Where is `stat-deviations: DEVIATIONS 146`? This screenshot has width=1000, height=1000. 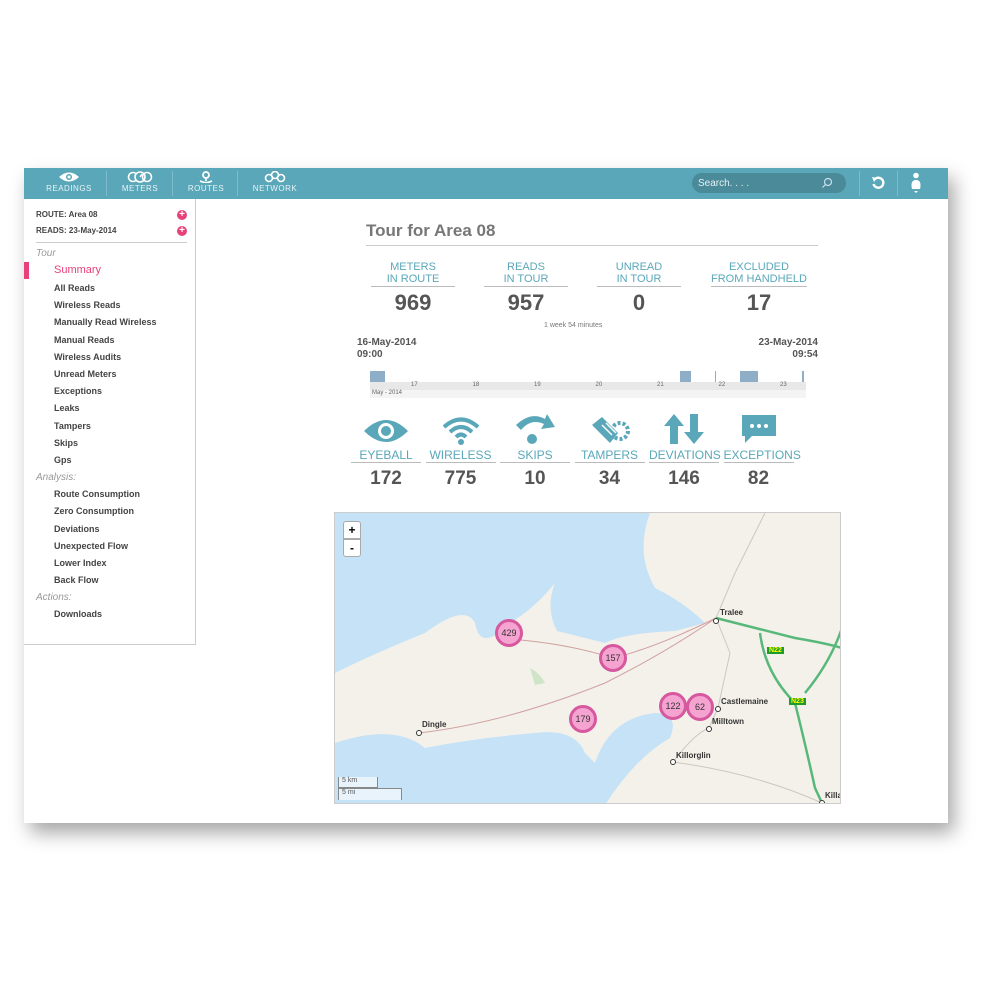 stat-deviations: DEVIATIONS 146 is located at coordinates (685, 450).